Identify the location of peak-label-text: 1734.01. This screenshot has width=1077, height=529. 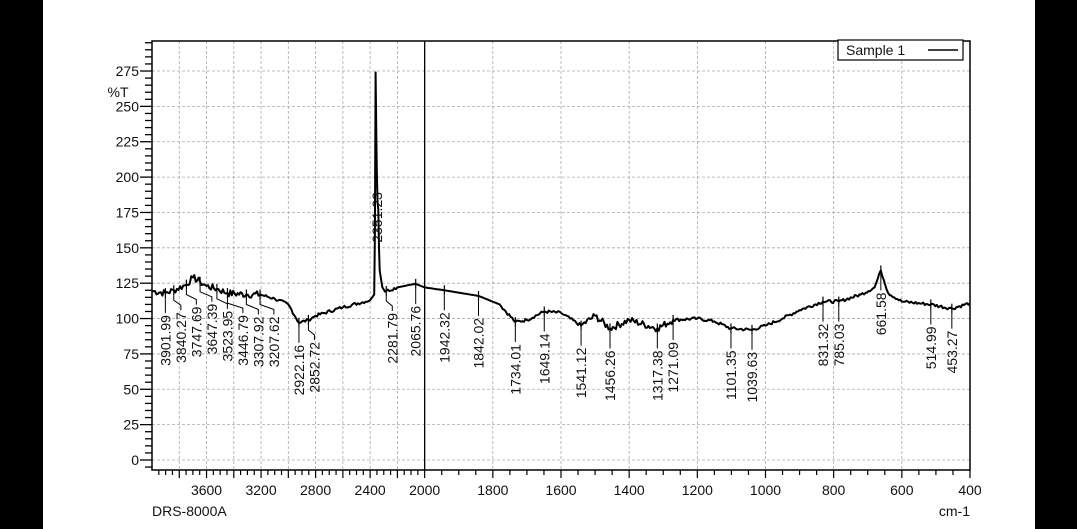
(515, 369).